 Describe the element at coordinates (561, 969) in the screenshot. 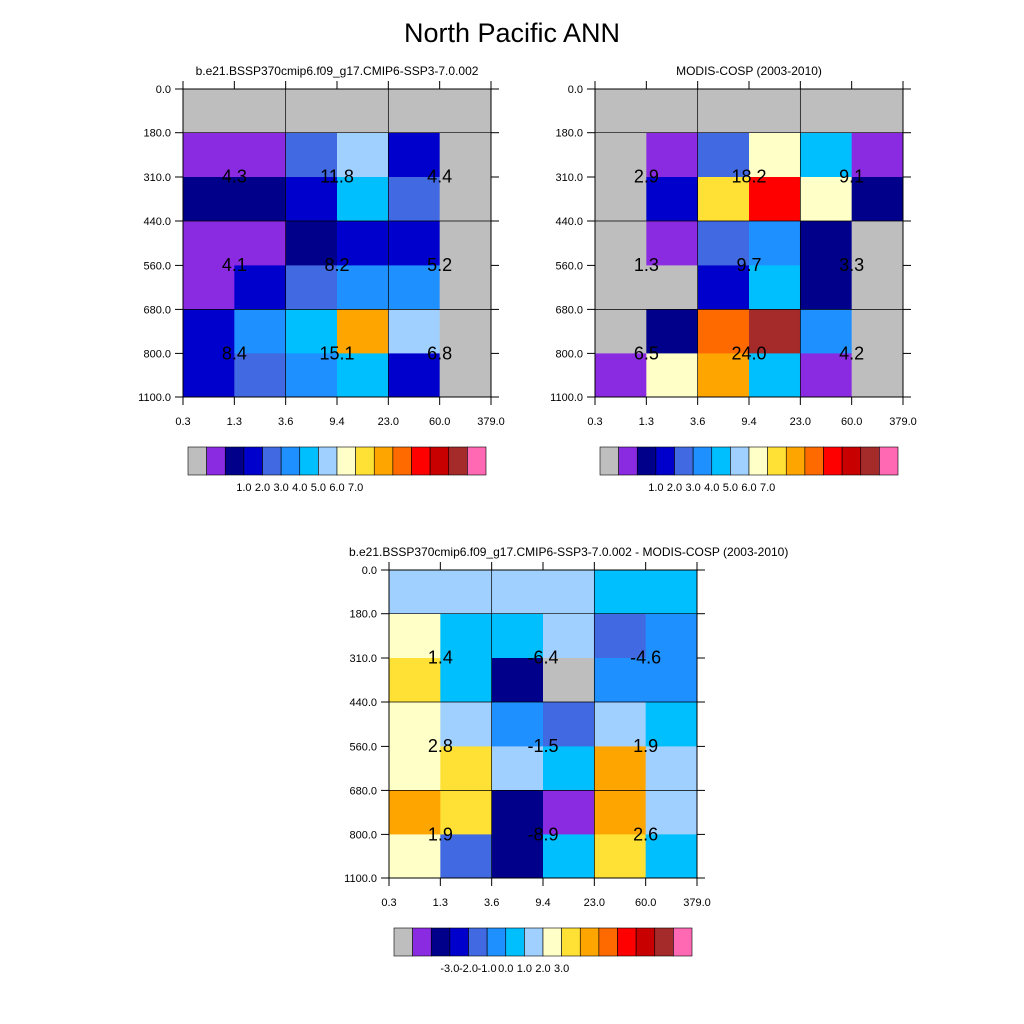

I see `colorbar-label: 3.0` at that location.